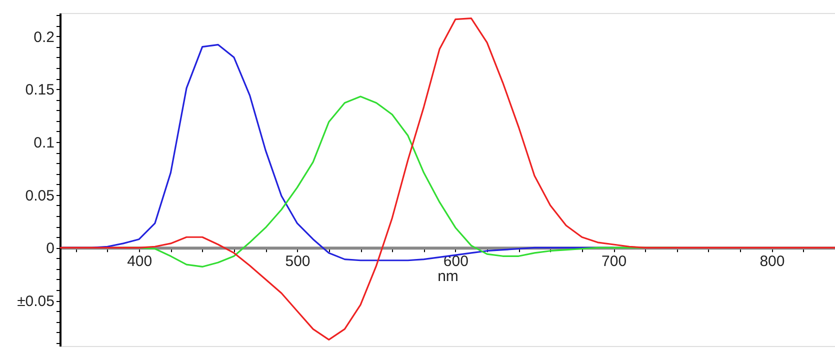 This screenshot has width=835, height=350. What do you see at coordinates (35, 301) in the screenshot?
I see `y-tick-label: ±0.05` at bounding box center [35, 301].